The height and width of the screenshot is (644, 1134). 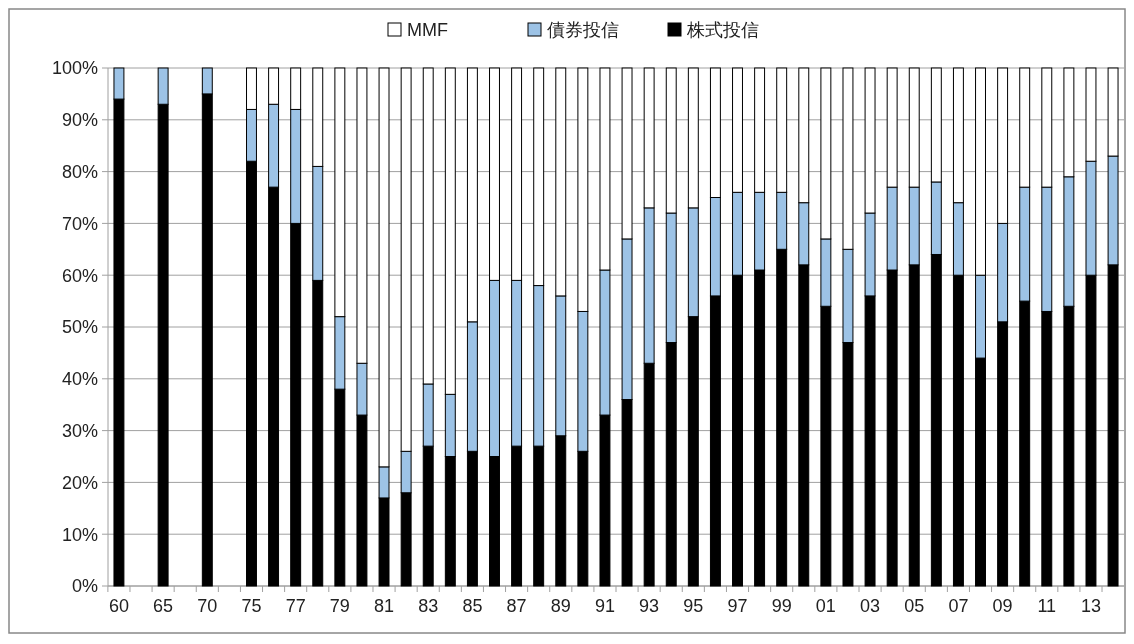 I want to click on y-tick-label: 20%, so click(x=79, y=482).